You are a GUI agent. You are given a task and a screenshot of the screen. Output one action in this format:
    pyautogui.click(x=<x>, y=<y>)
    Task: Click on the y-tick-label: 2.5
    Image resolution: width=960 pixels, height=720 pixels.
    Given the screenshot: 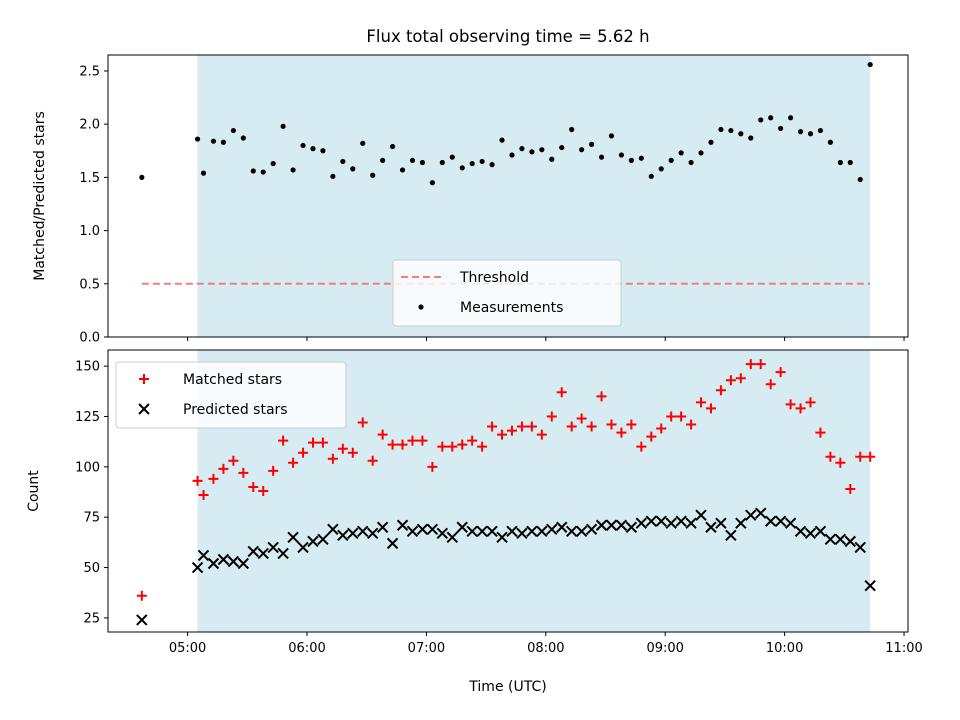 What is the action you would take?
    pyautogui.click(x=89, y=71)
    